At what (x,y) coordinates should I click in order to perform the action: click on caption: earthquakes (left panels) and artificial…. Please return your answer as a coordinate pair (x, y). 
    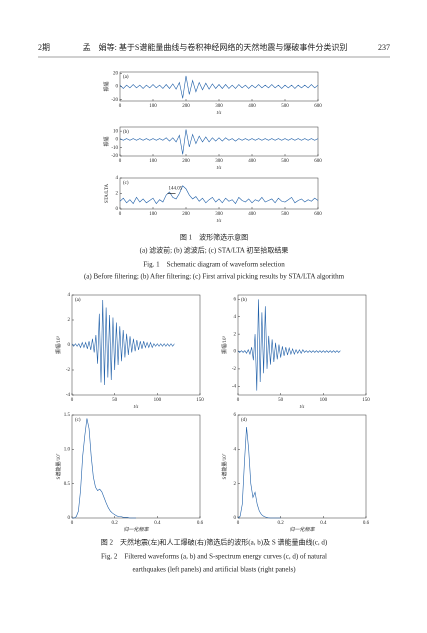
    Looking at the image, I should click on (214, 570).